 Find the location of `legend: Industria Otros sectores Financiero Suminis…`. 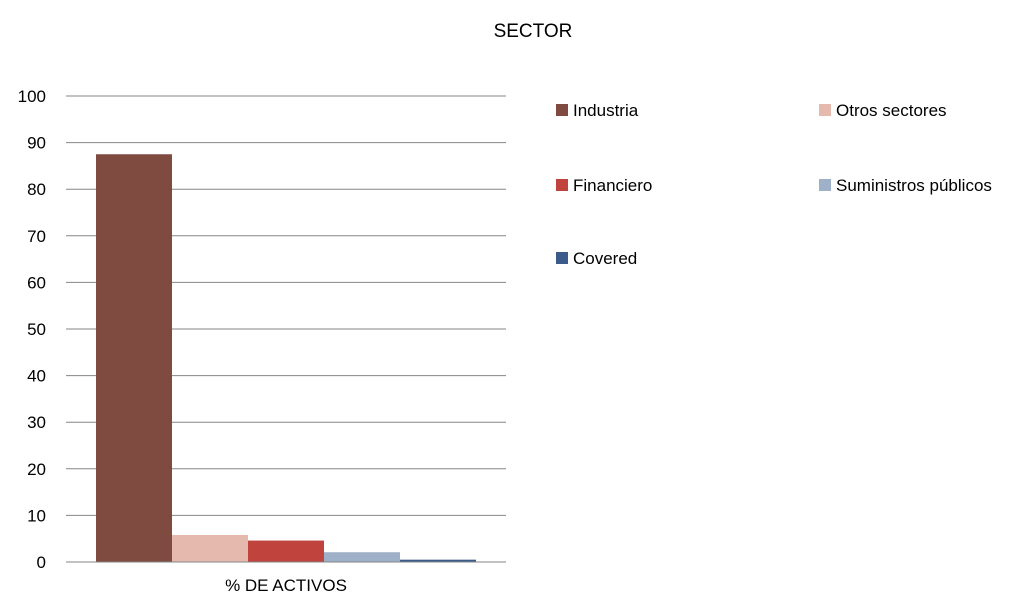

legend: Industria Otros sectores Financiero Suminis… is located at coordinates (774, 184).